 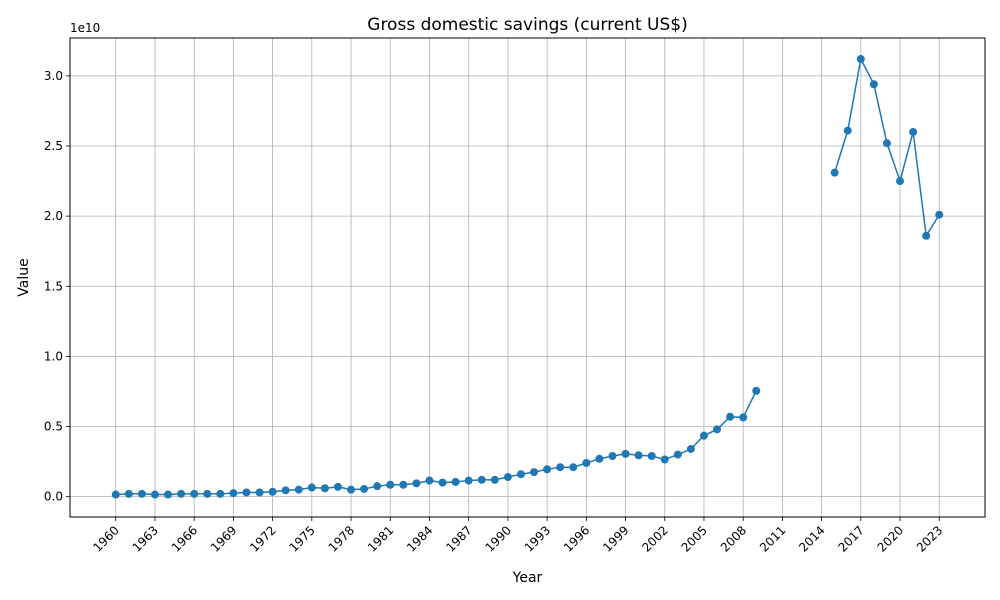 What do you see at coordinates (419, 538) in the screenshot?
I see `x-tick-label: 1984` at bounding box center [419, 538].